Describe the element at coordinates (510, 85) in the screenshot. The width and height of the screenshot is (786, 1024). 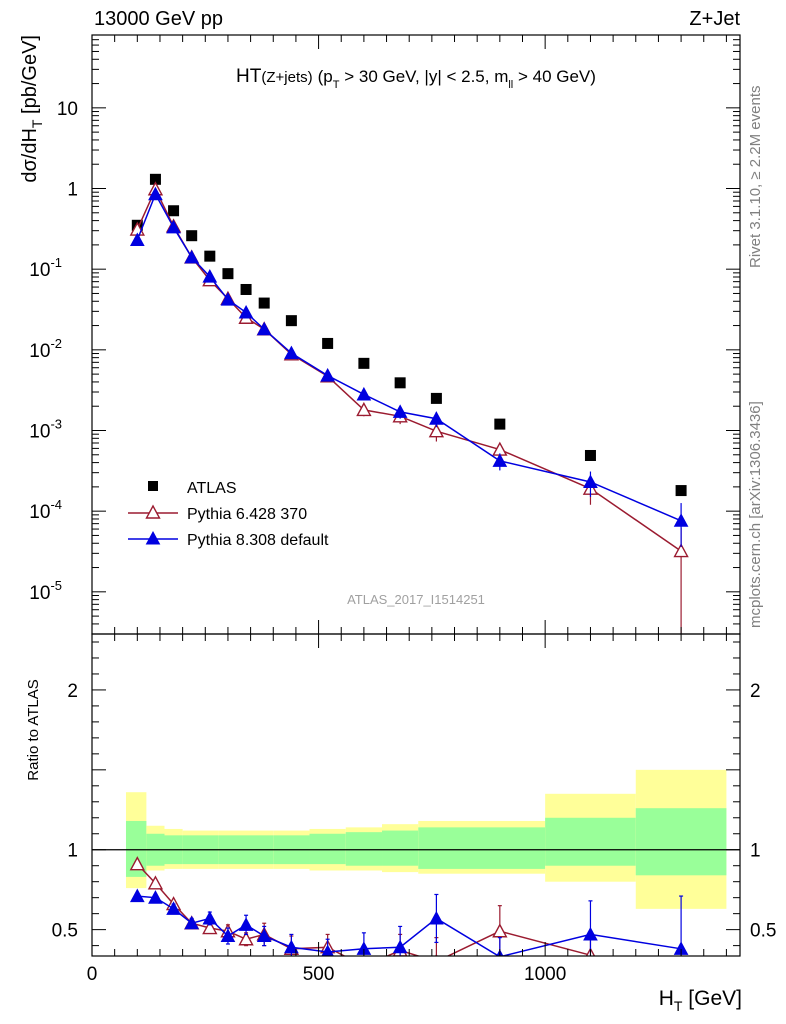
I see `plot-title-cut-b-sub: ll` at that location.